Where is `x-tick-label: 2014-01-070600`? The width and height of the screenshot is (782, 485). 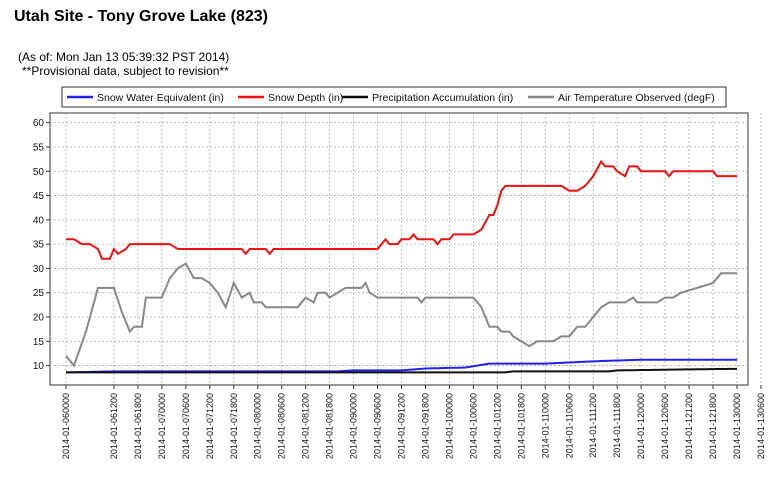
x-tick-label: 2014-01-070600 is located at coordinates (186, 426).